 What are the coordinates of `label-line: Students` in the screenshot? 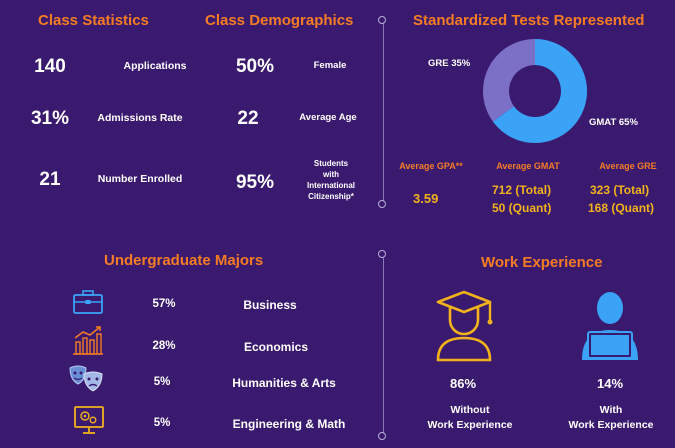 It's located at (331, 163).